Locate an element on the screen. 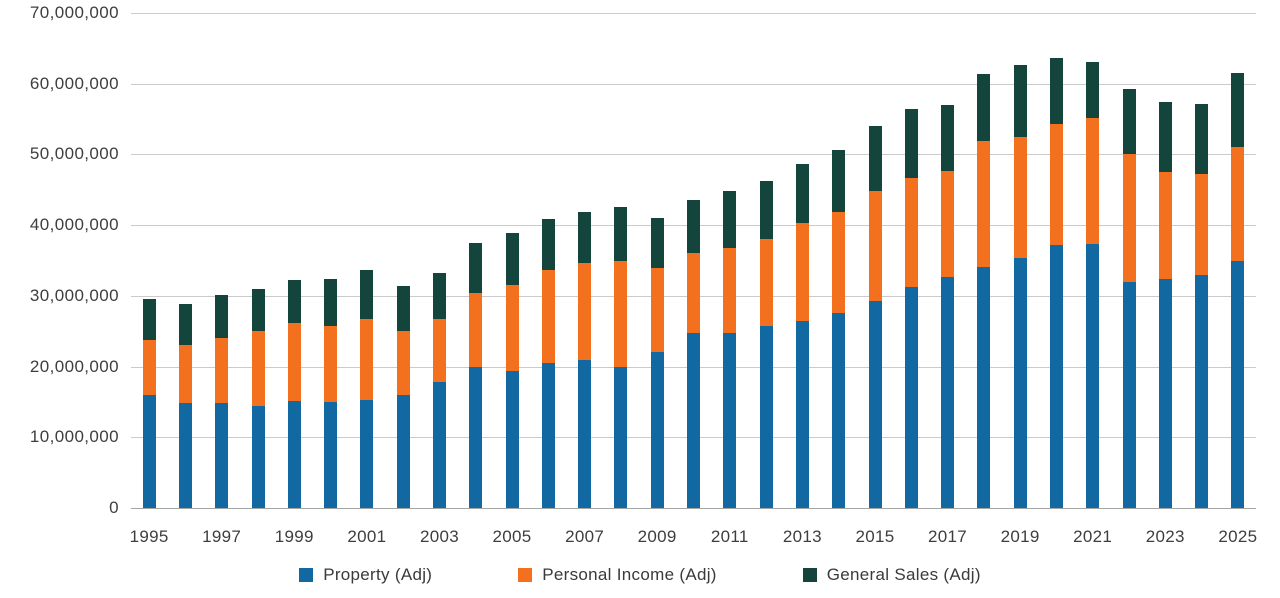 Image resolution: width=1280 pixels, height=598 pixels. bar-2018 is located at coordinates (984, 290).